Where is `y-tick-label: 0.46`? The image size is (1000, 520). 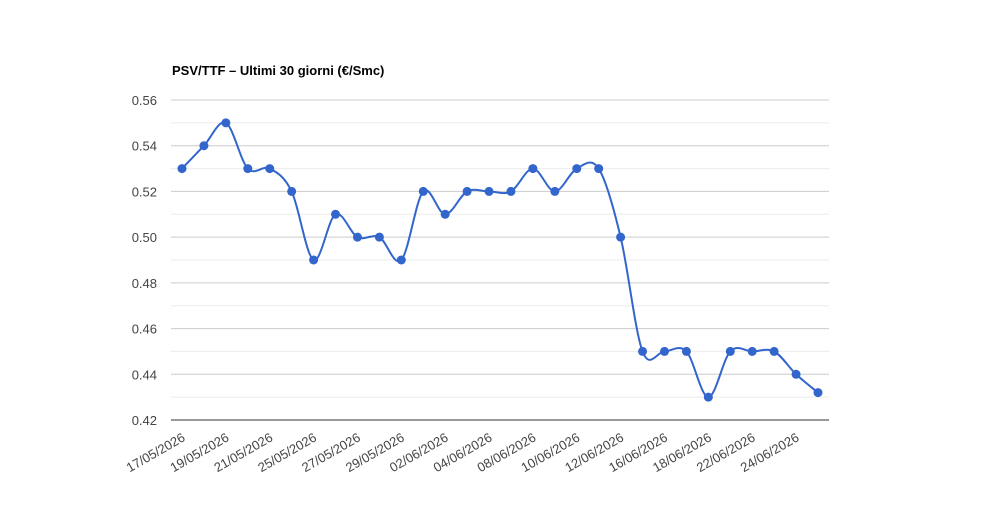
y-tick-label: 0.46 is located at coordinates (144, 329).